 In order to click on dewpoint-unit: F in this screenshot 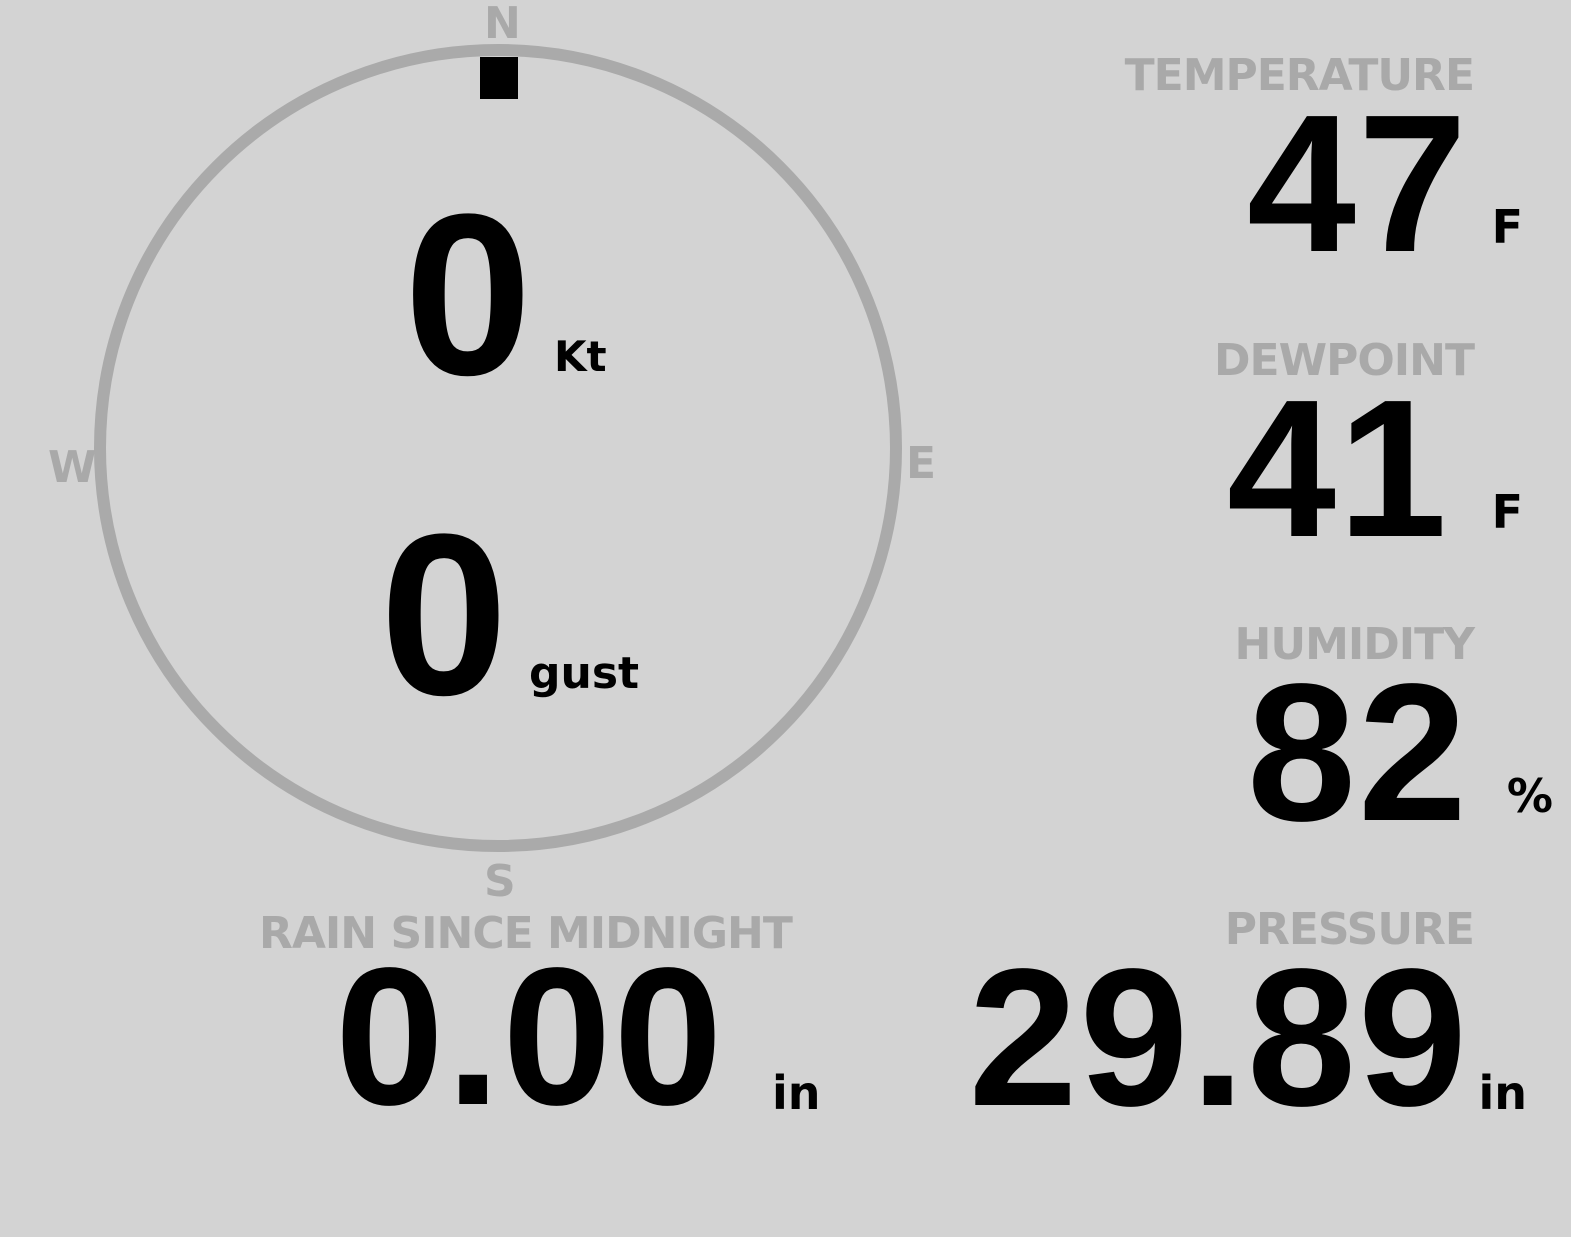, I will do `click(1507, 512)`.